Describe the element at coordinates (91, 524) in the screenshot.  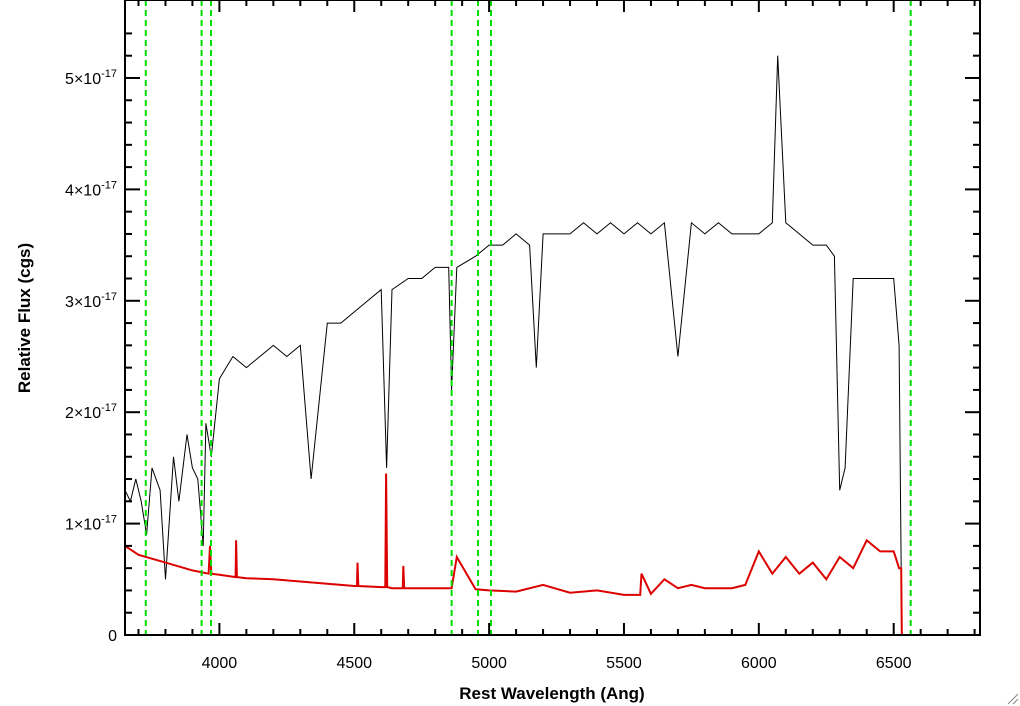
I see `y-tick-label: 1×10⁻¹⁷` at that location.